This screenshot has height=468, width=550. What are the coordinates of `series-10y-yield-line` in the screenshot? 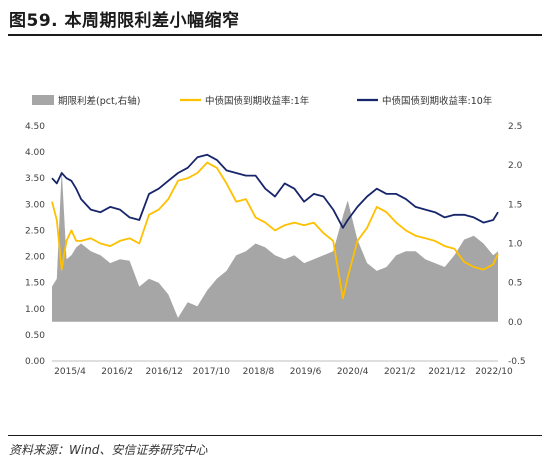 It's located at (275, 191).